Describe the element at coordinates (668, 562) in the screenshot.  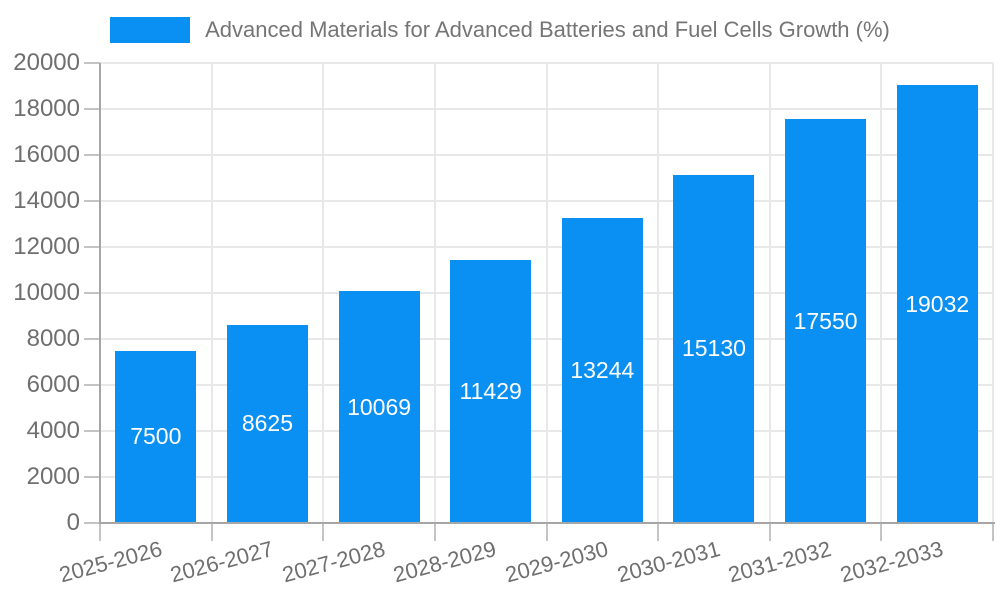
I see `x-tick-label: 2030-2031` at that location.